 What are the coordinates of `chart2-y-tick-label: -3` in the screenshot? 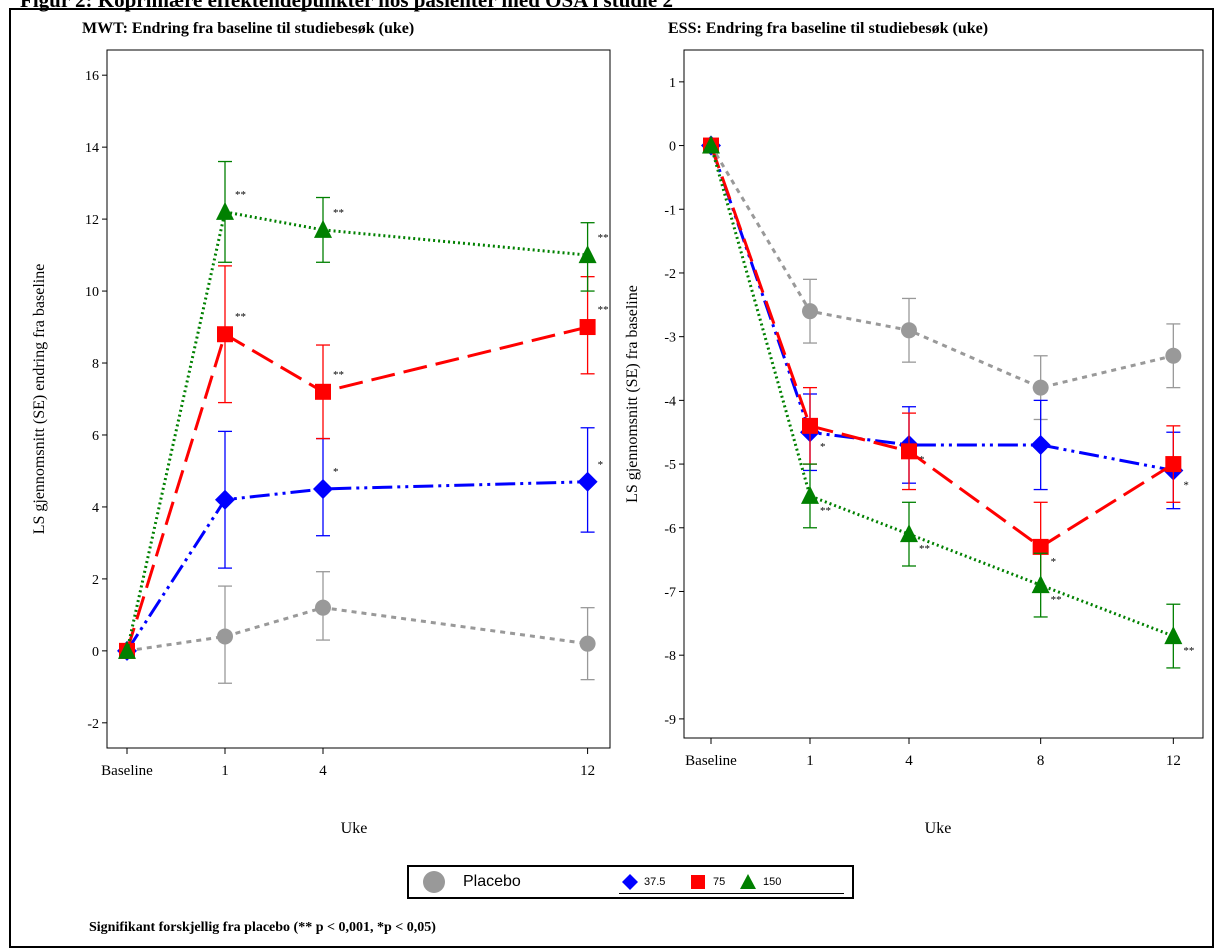 It's located at (670, 338).